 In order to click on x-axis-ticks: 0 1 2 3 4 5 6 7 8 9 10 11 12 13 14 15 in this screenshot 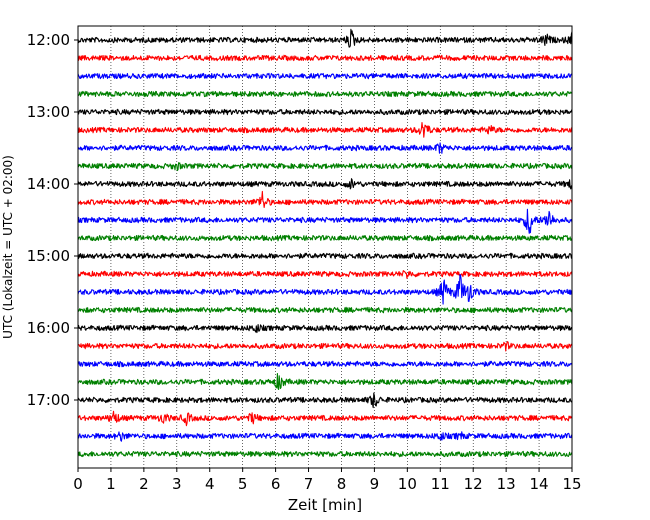, I will do `click(327, 480)`.